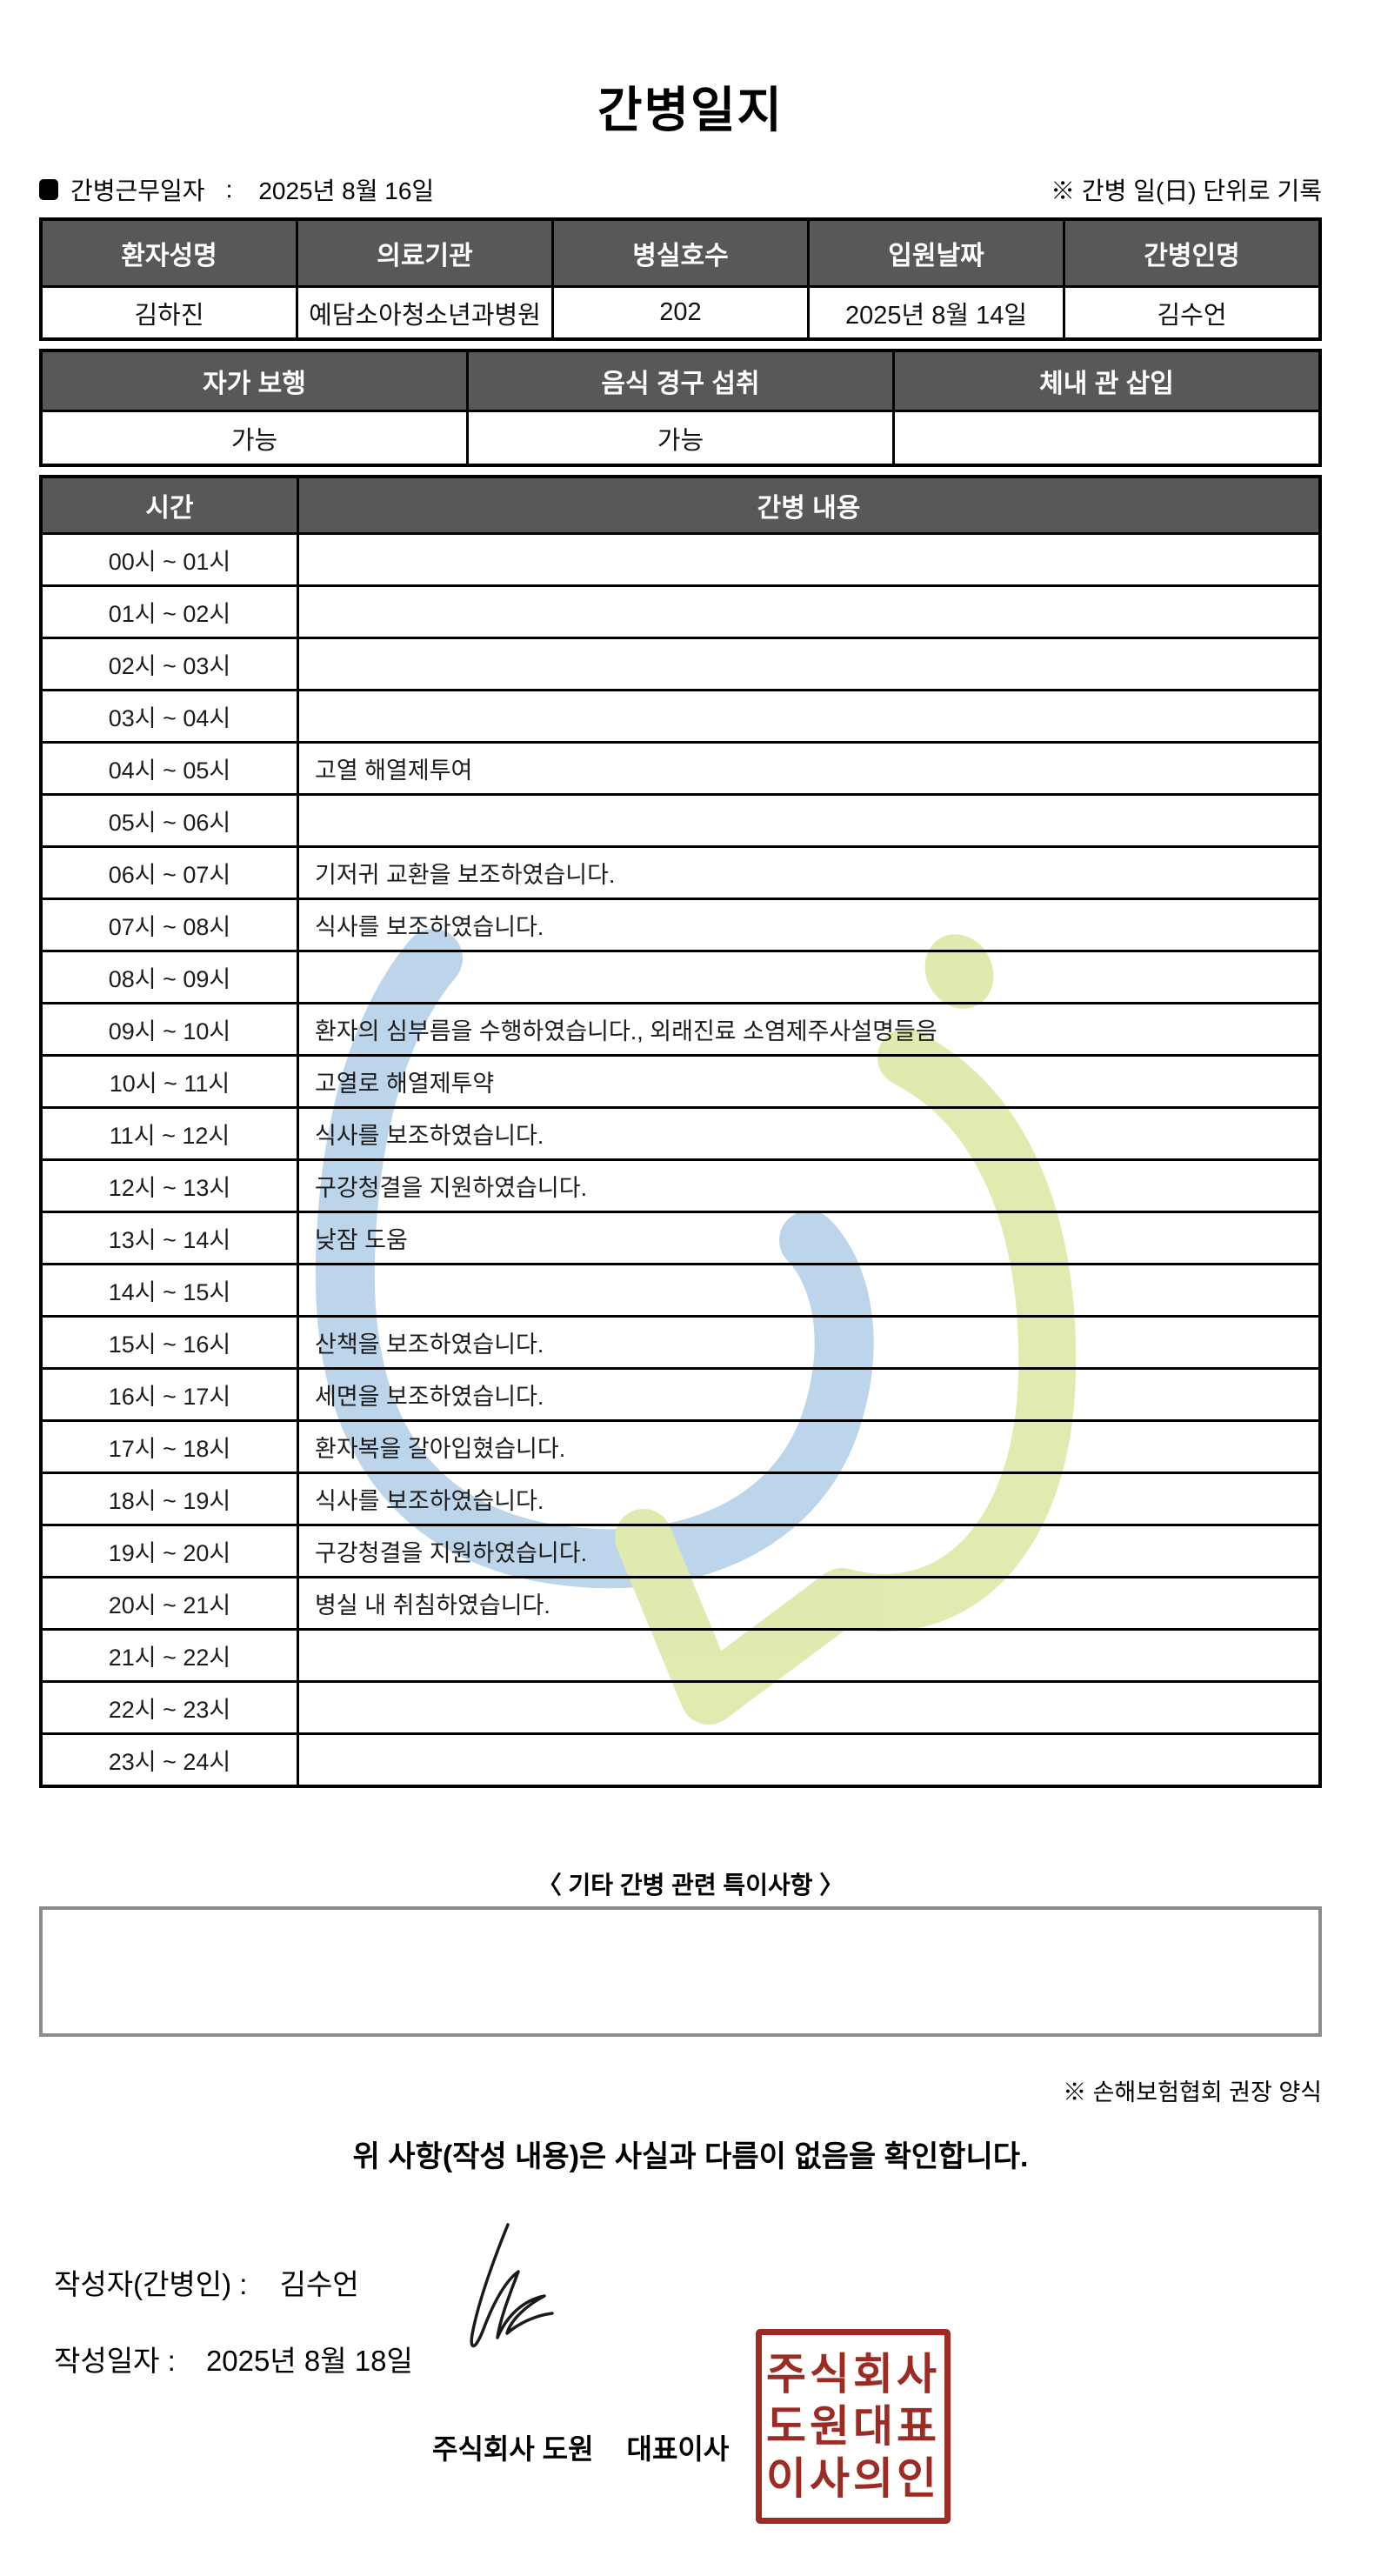 This screenshot has height=2576, width=1381. What do you see at coordinates (254, 381) in the screenshot?
I see `header-self-walking: 자가 보행` at bounding box center [254, 381].